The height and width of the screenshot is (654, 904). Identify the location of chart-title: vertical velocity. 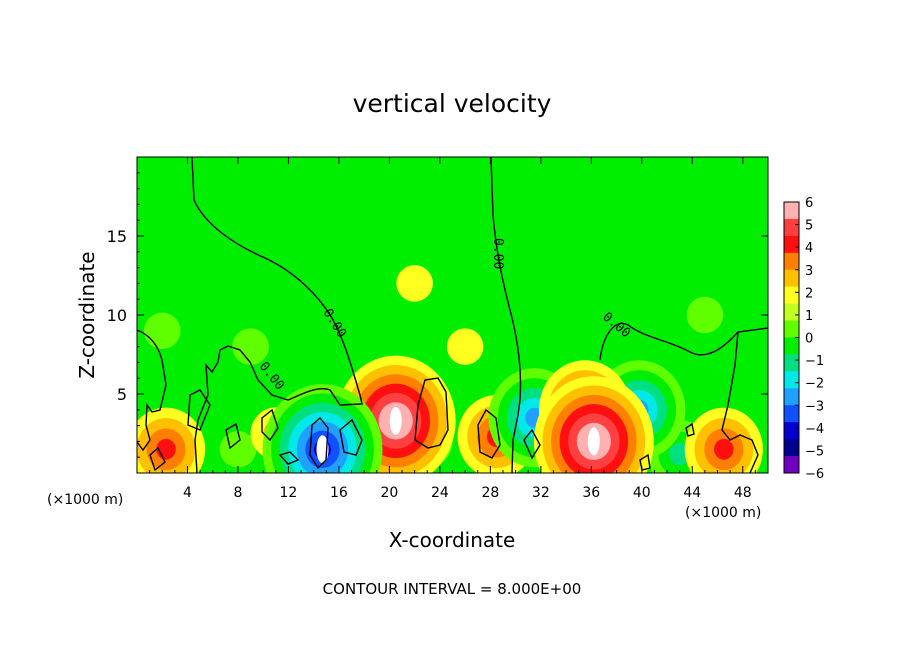
(452, 103).